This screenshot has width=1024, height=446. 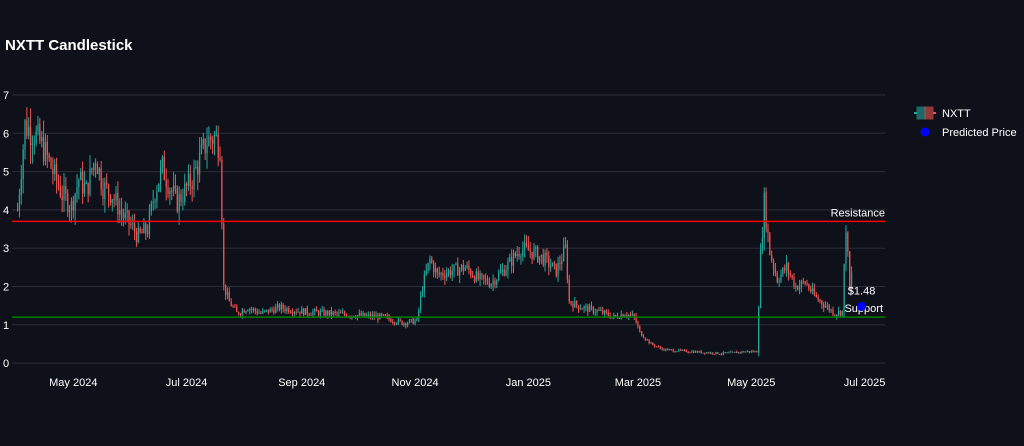 What do you see at coordinates (942, 113) in the screenshot?
I see `legend-item-nxtt: NXTT` at bounding box center [942, 113].